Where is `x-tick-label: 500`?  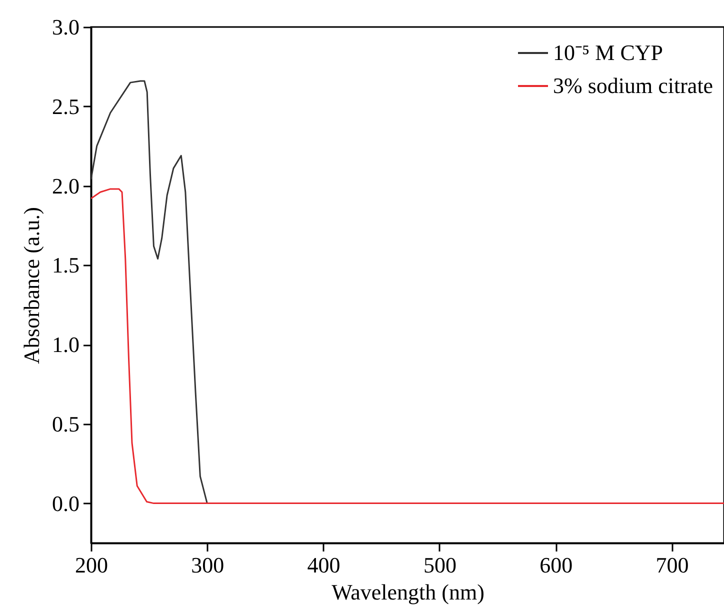 x-tick-label: 500 is located at coordinates (439, 565).